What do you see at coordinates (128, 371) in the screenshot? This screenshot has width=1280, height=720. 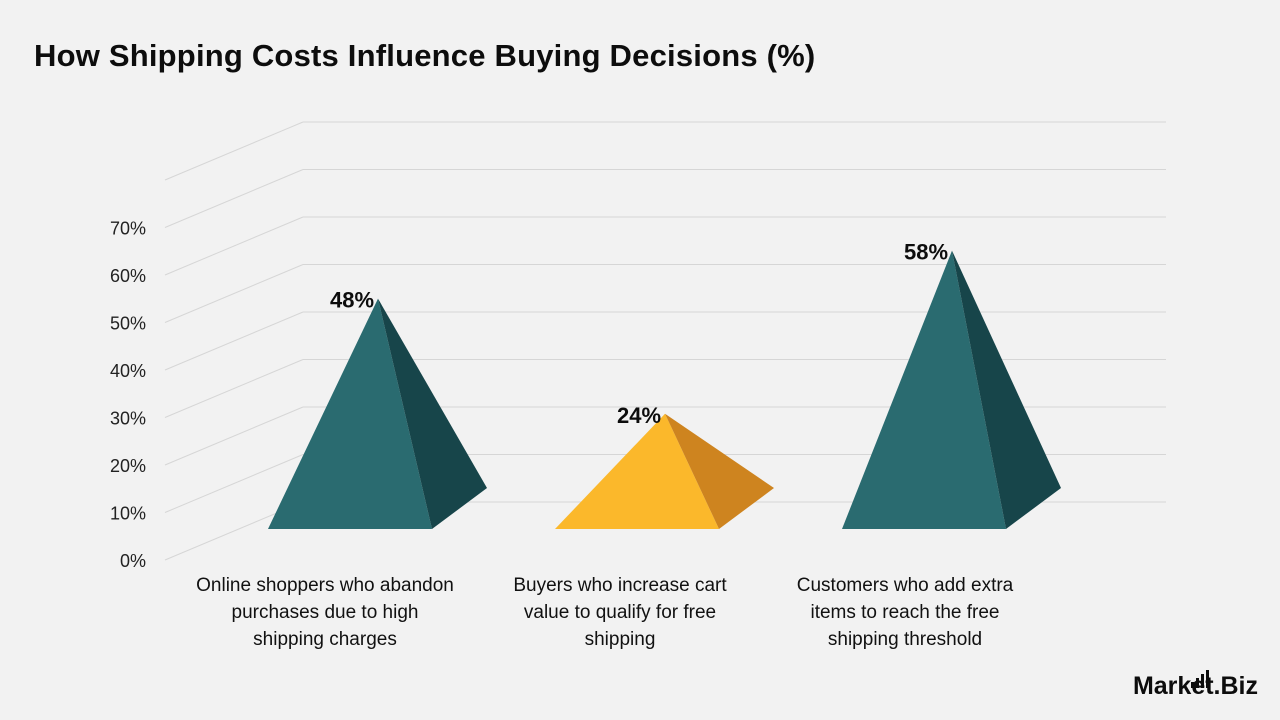 I see `y-tick-label: 40%` at bounding box center [128, 371].